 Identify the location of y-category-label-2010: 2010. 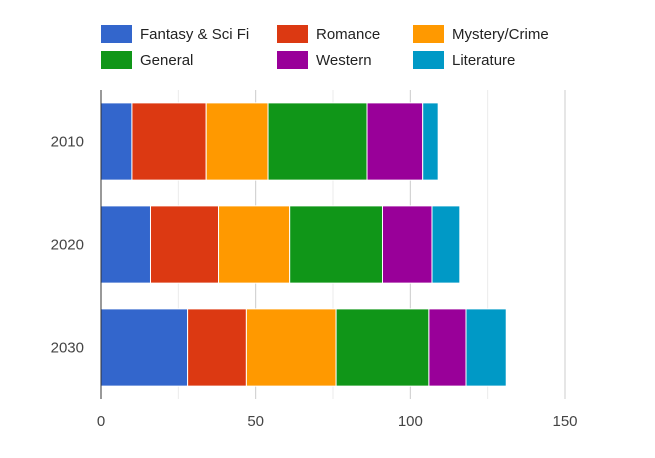
(67, 142).